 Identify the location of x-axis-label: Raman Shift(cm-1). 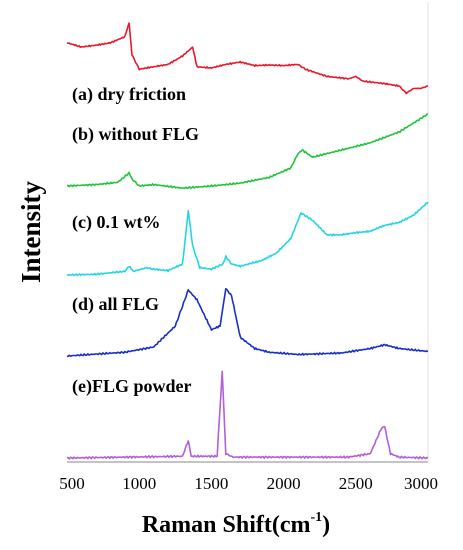
(236, 524).